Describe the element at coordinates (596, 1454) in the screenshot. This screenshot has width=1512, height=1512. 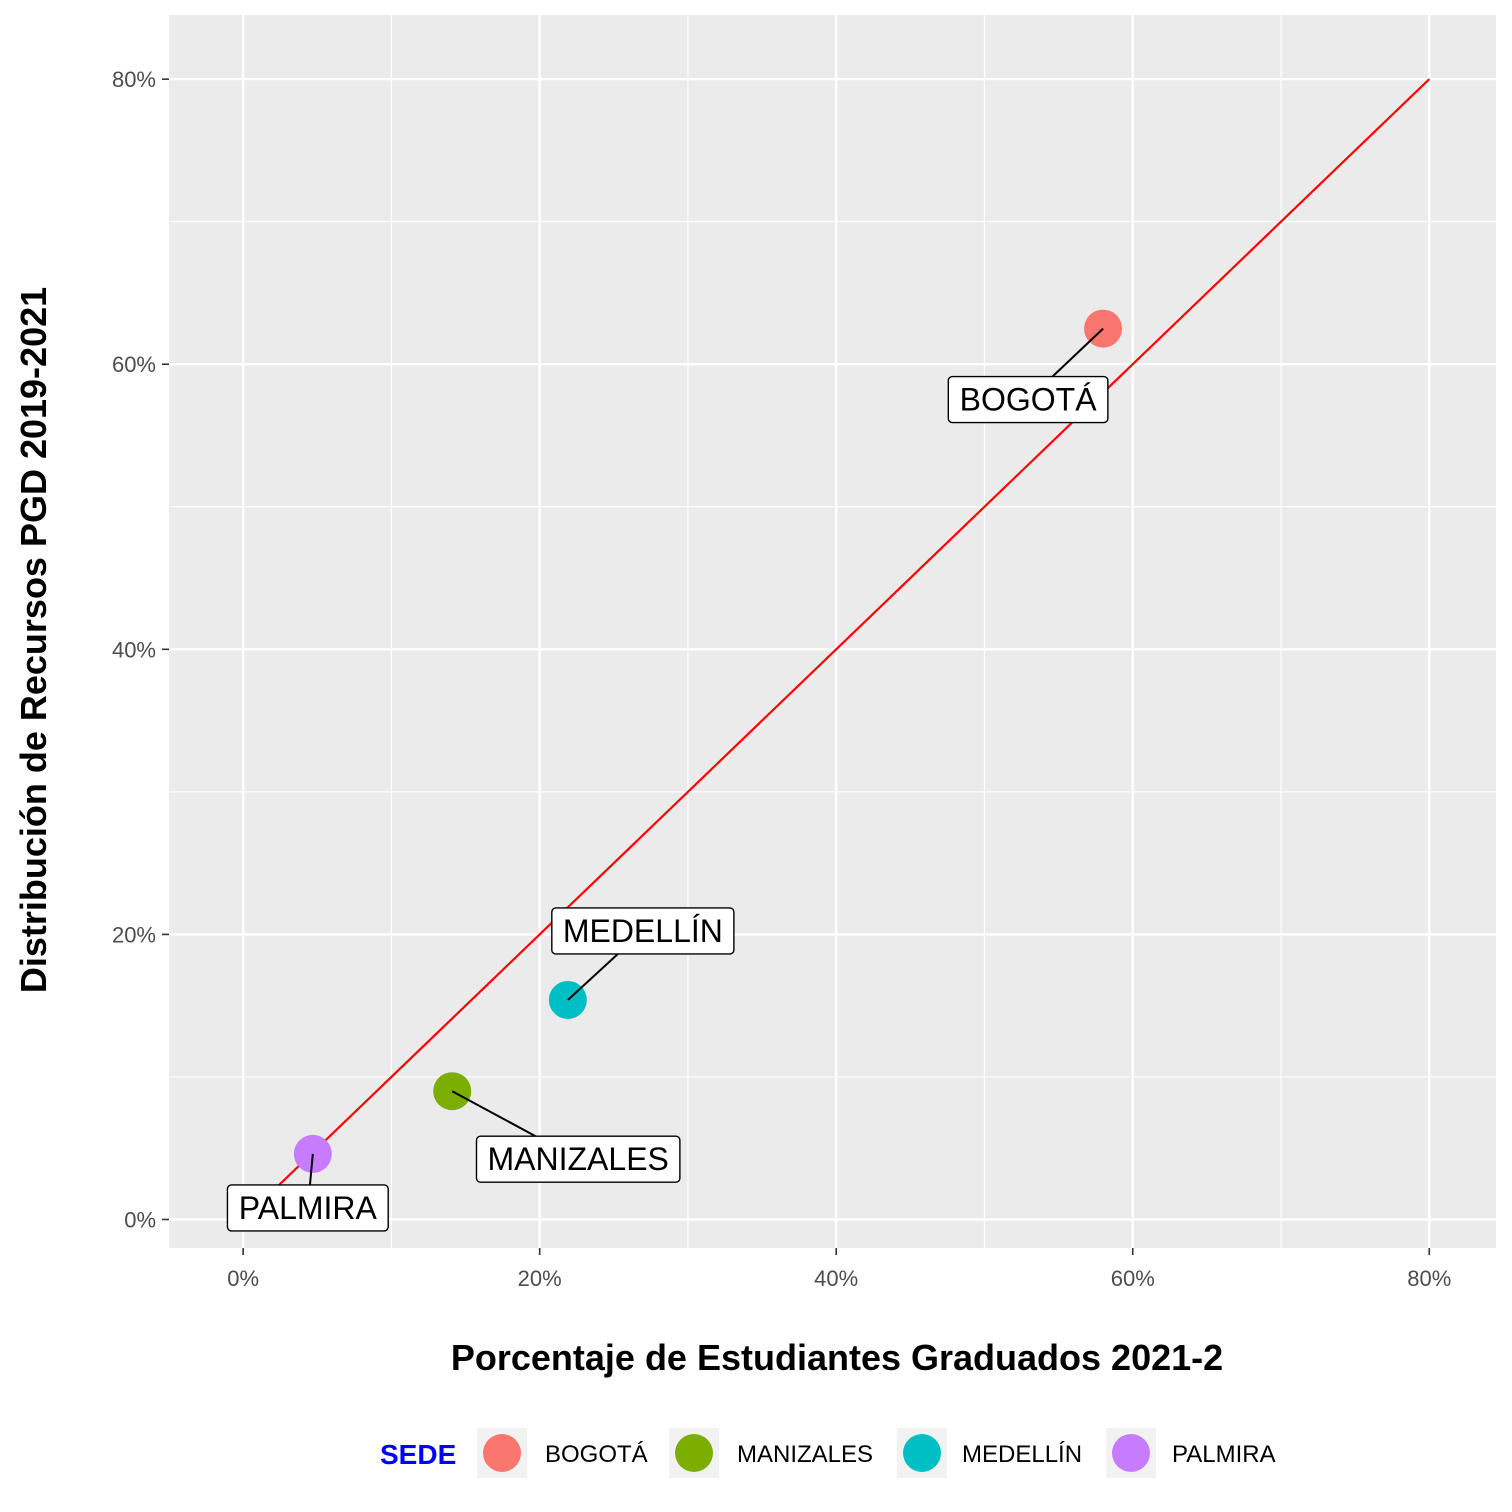
I see `legend-label: BOGOTÁ` at that location.